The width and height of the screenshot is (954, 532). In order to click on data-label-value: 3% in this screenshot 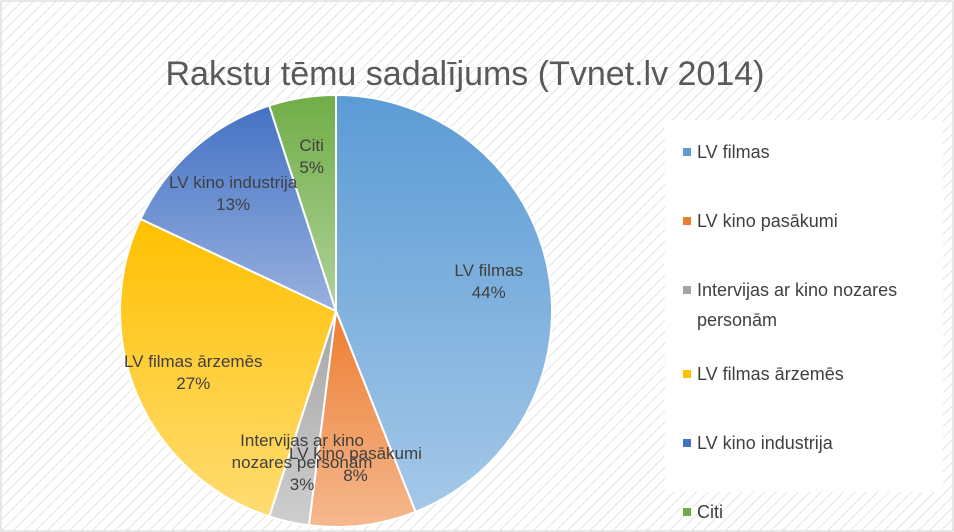, I will do `click(302, 484)`.